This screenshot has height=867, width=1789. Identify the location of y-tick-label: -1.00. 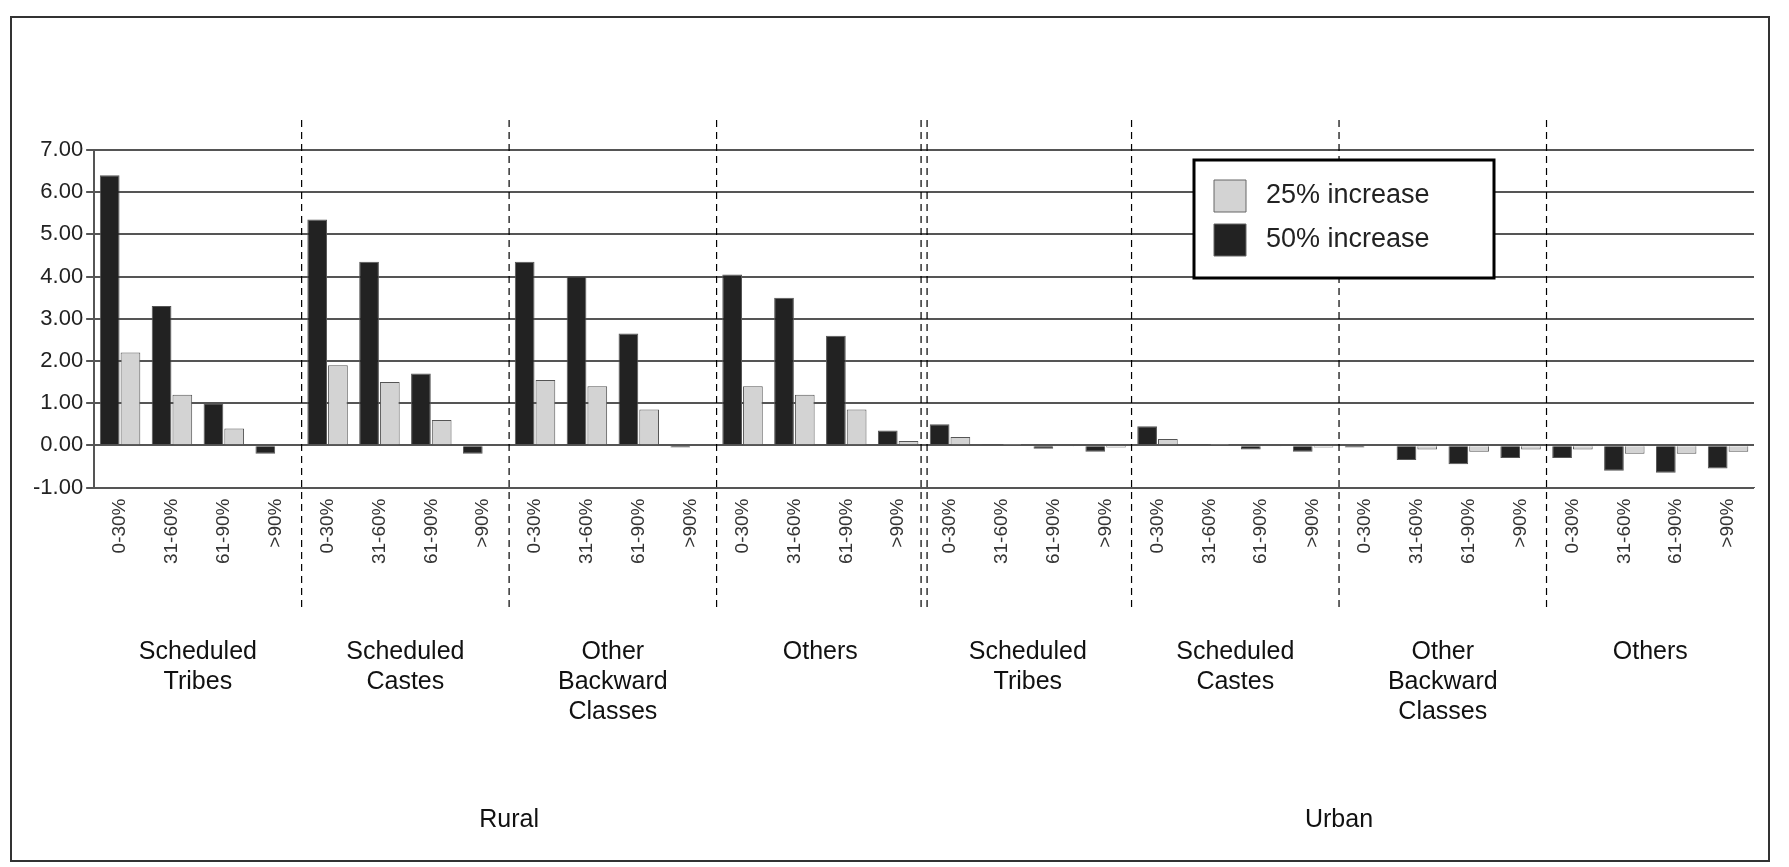
(58, 486).